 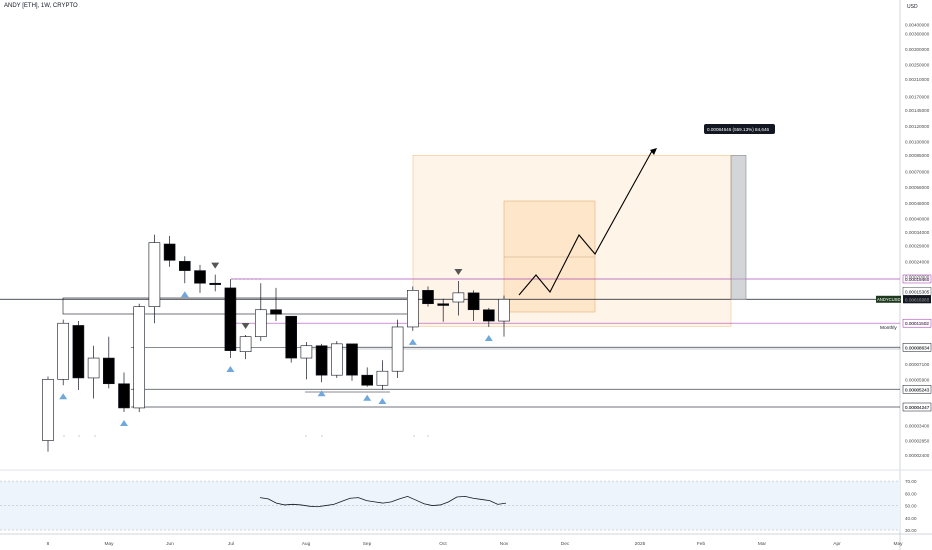 I want to click on price-tick-label: 0.00058000, so click(x=917, y=187).